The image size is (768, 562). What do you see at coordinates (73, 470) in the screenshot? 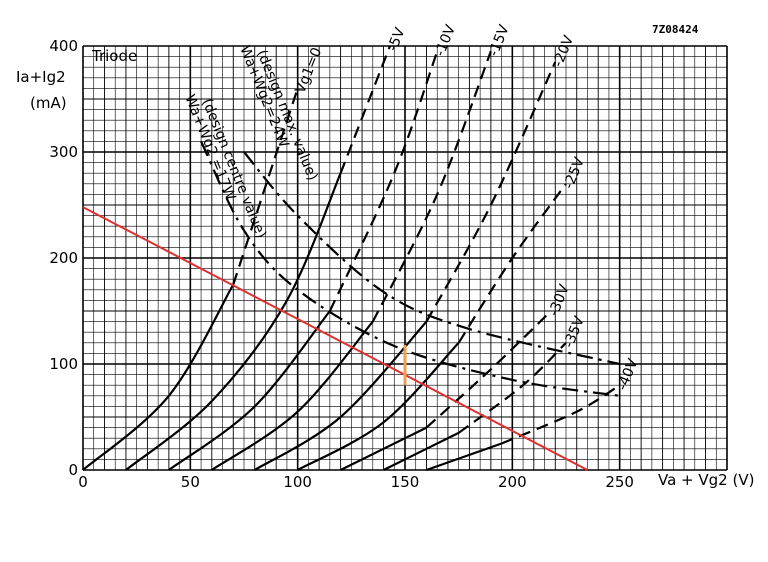
I see `y-tick-label: 0` at bounding box center [73, 470].